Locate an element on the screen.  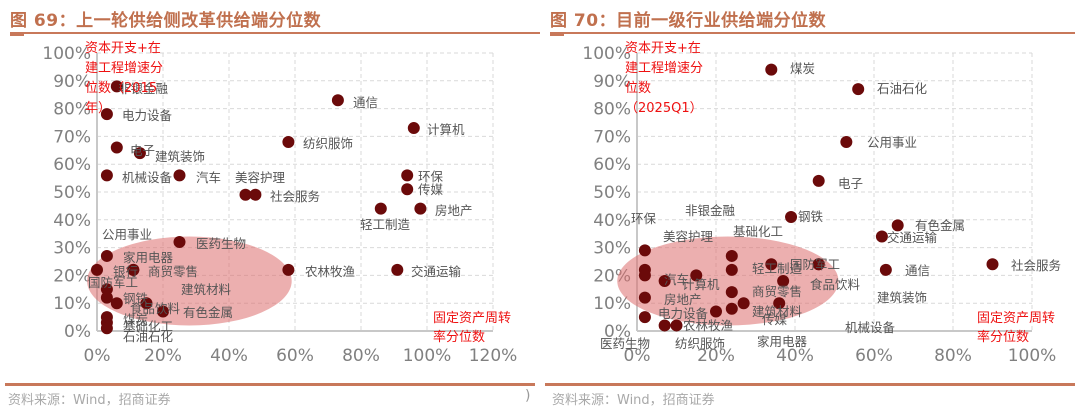
y-axis-annotation: 位数 is located at coordinates (638, 88).